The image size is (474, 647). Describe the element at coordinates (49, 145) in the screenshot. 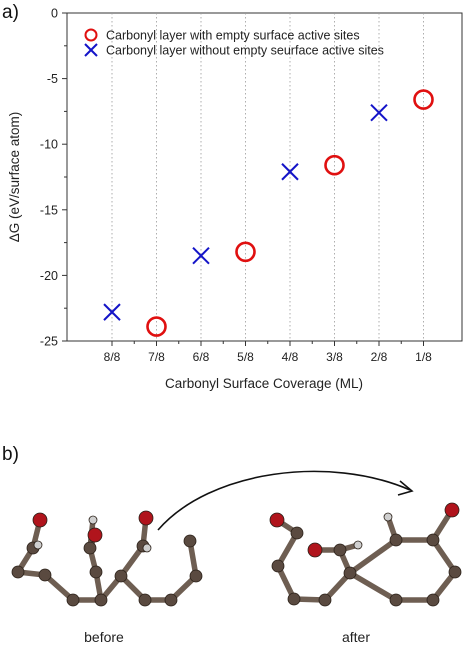

I see `y-tick-label: -10` at that location.